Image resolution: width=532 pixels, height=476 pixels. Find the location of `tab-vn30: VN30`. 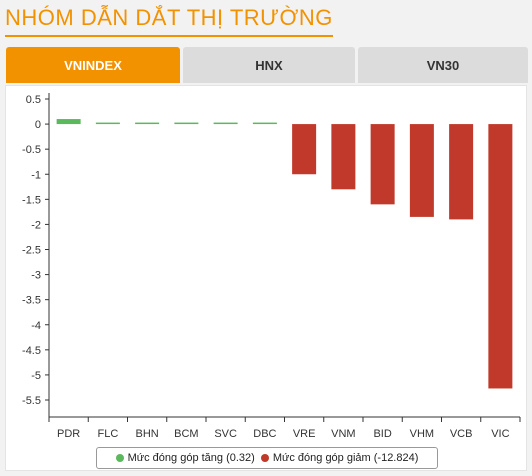

tab-vn30: VN30 is located at coordinates (443, 65).